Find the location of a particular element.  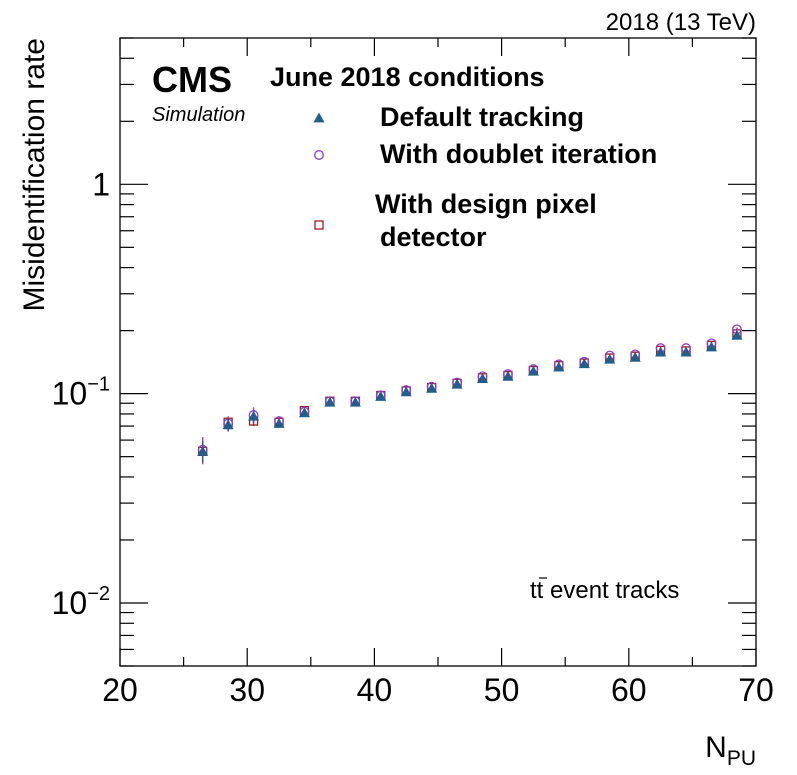

event-annotation: tt event tracks is located at coordinates (604, 590).